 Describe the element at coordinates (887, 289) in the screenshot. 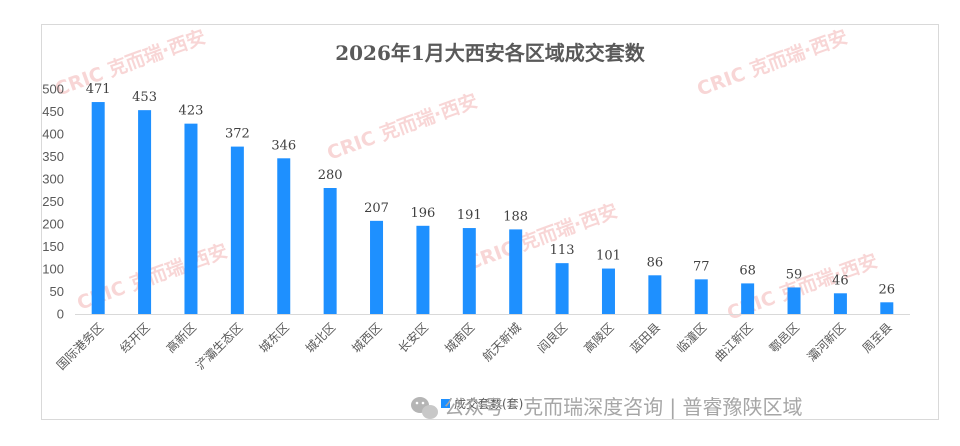

I see `data-label: 26` at that location.